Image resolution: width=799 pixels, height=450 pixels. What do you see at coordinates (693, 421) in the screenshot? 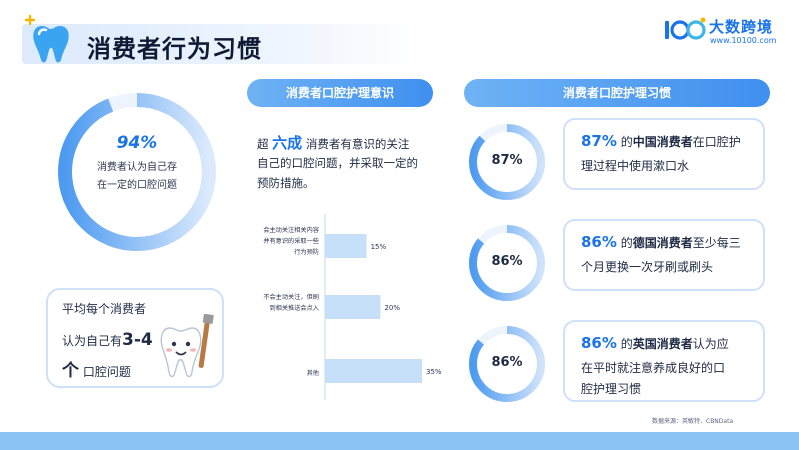
I see `data-source: 数据来源：英敏特、CBNData` at bounding box center [693, 421].